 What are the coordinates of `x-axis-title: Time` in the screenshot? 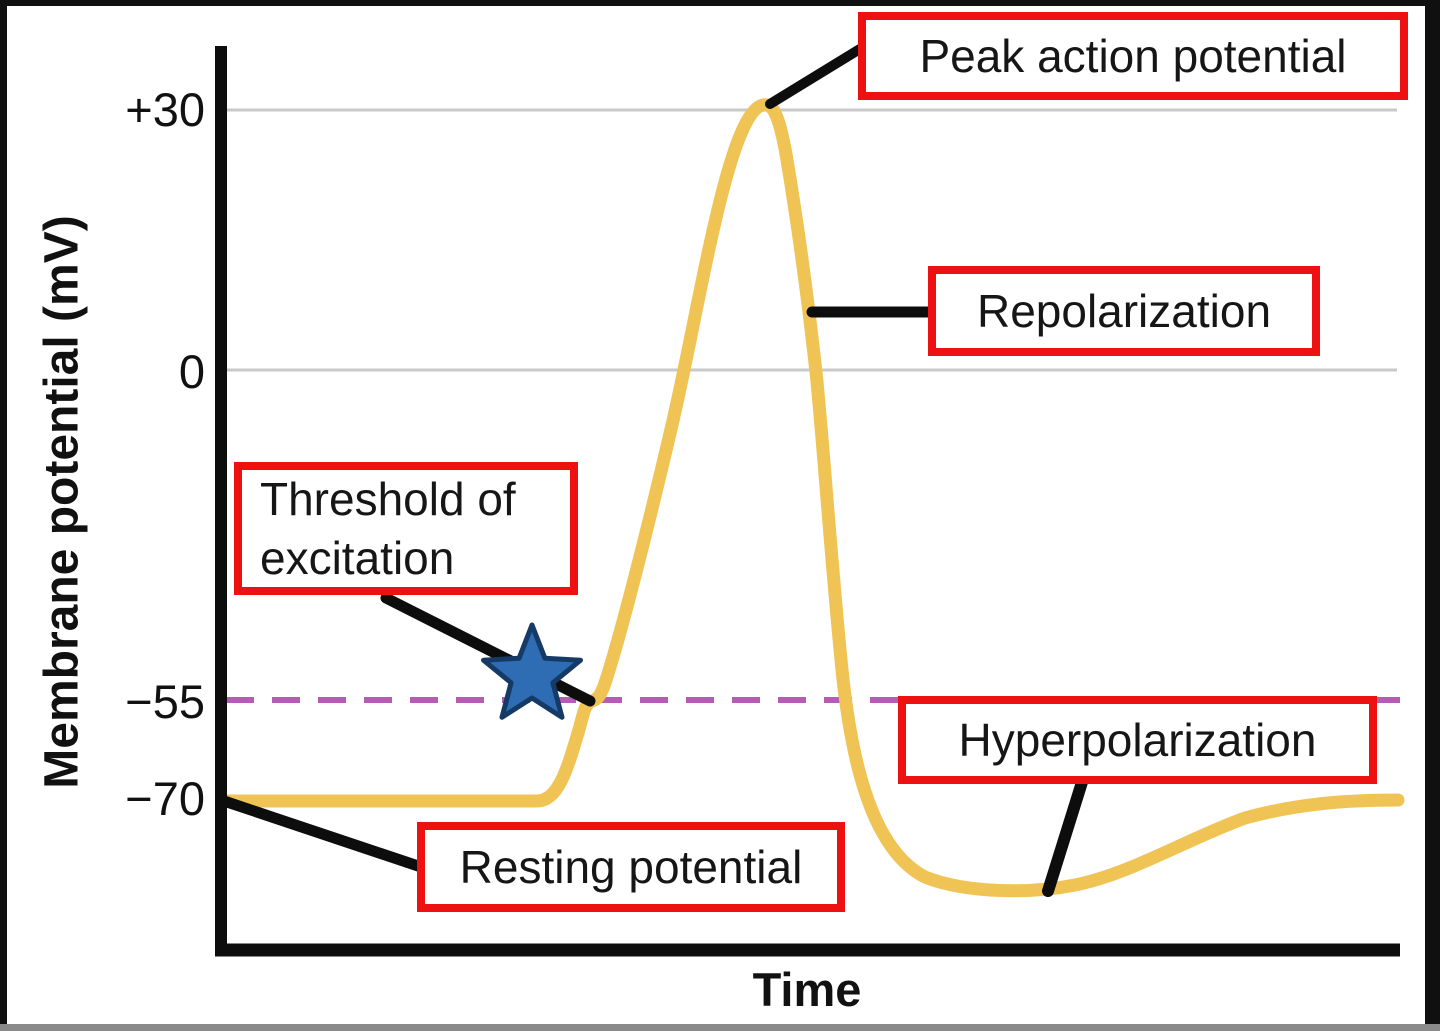 It's located at (807, 989).